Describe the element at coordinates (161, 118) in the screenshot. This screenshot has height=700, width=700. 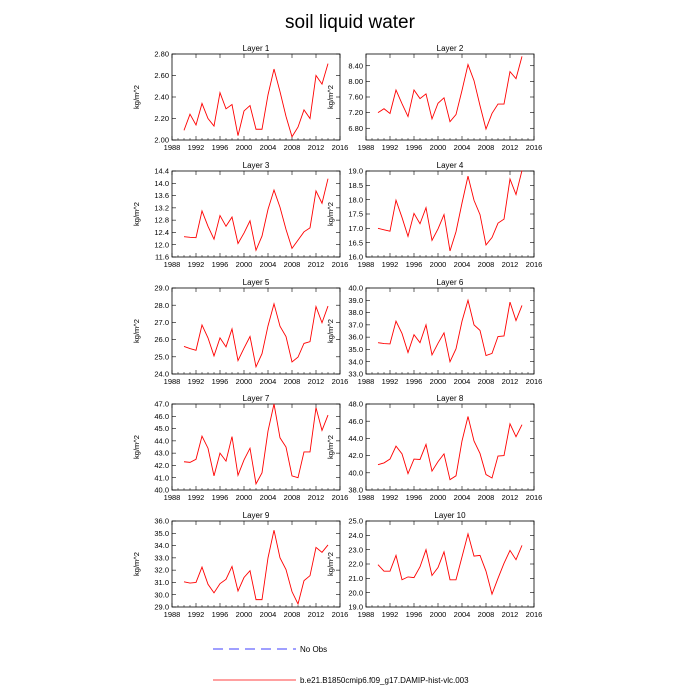
I see `y-tick-label: 2.20` at that location.